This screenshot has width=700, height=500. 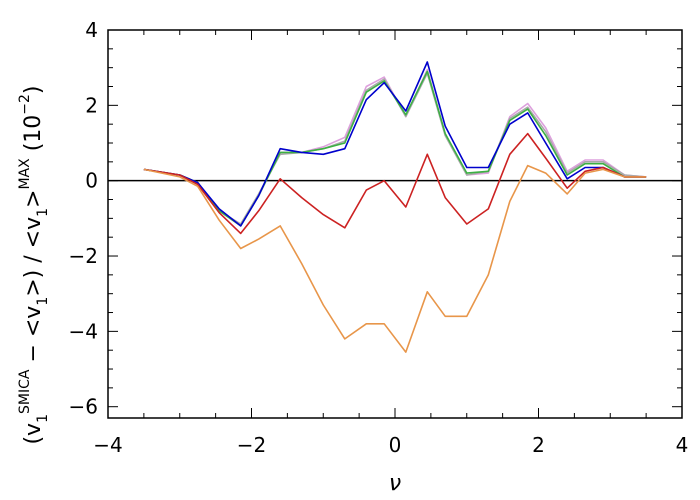 What do you see at coordinates (43, 212) in the screenshot?
I see `y-axis-label-sub3: 1` at bounding box center [43, 212].